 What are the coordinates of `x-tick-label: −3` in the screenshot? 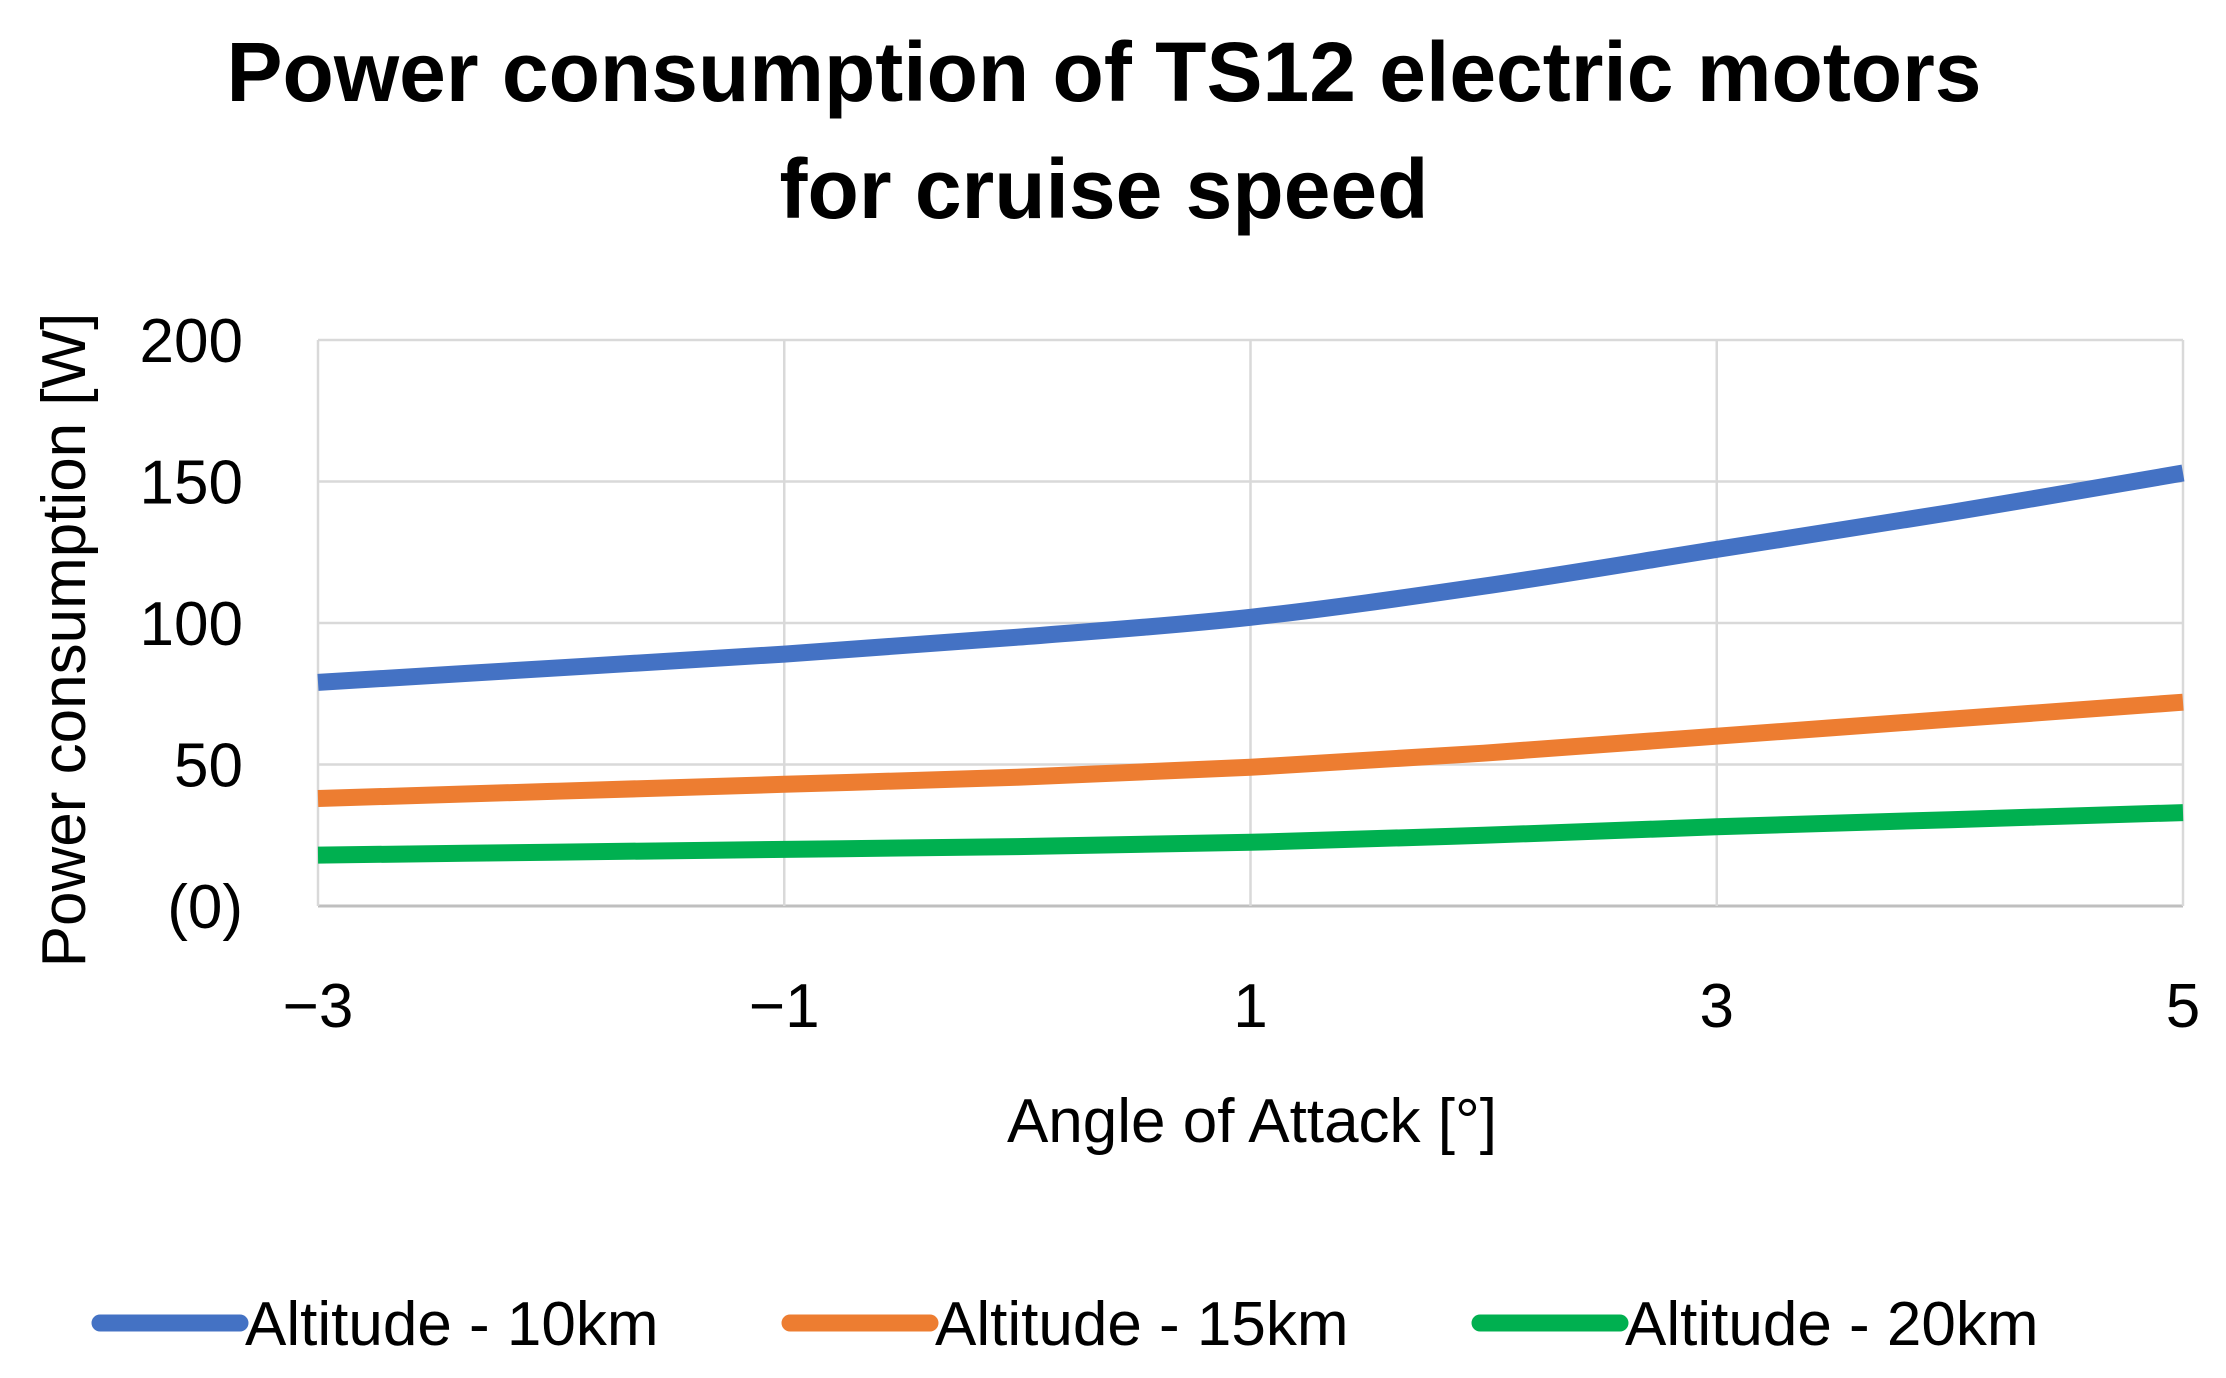 It's located at (318, 1006).